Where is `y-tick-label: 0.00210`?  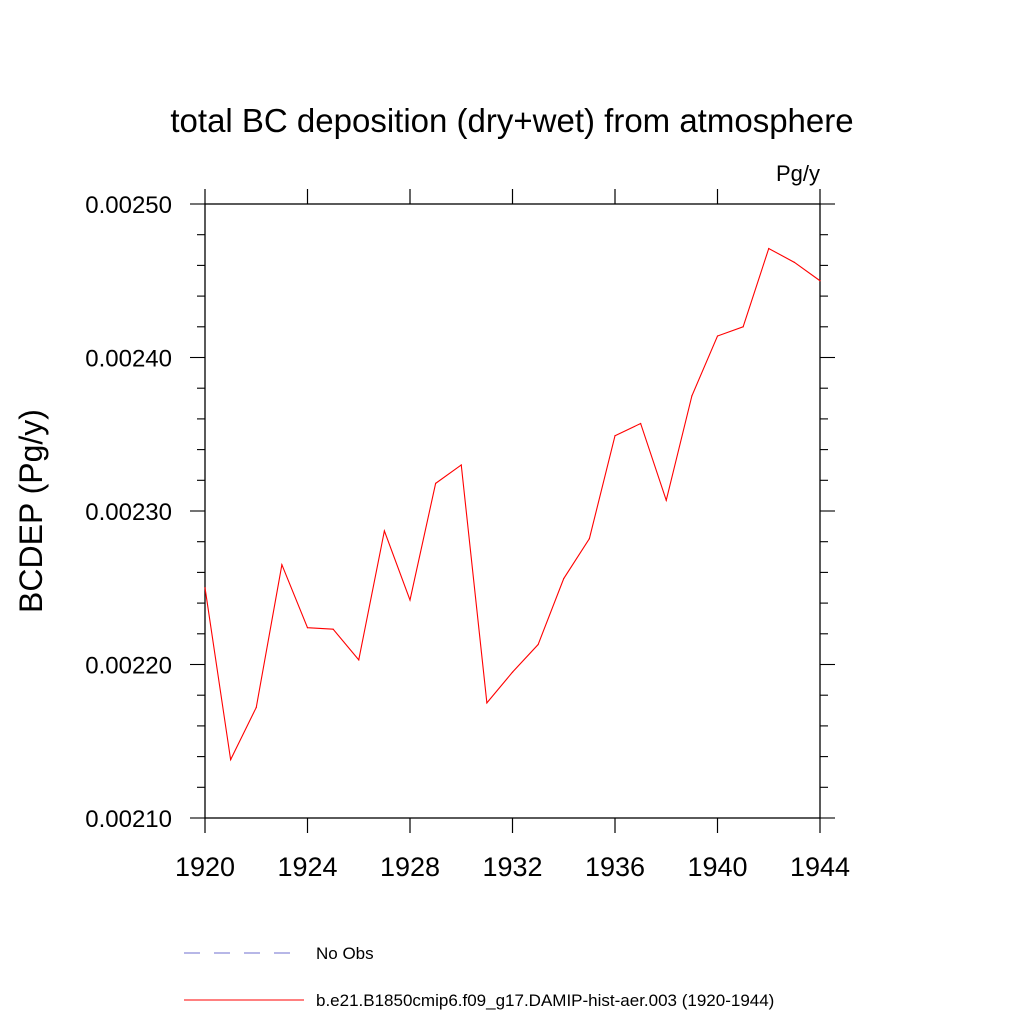 y-tick-label: 0.00210 is located at coordinates (128, 819).